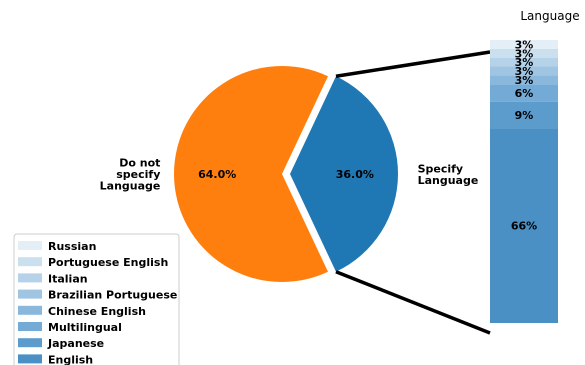  What do you see at coordinates (217, 174) in the screenshot?
I see `pie-slice-pct-label-0: 64.0%` at bounding box center [217, 174].